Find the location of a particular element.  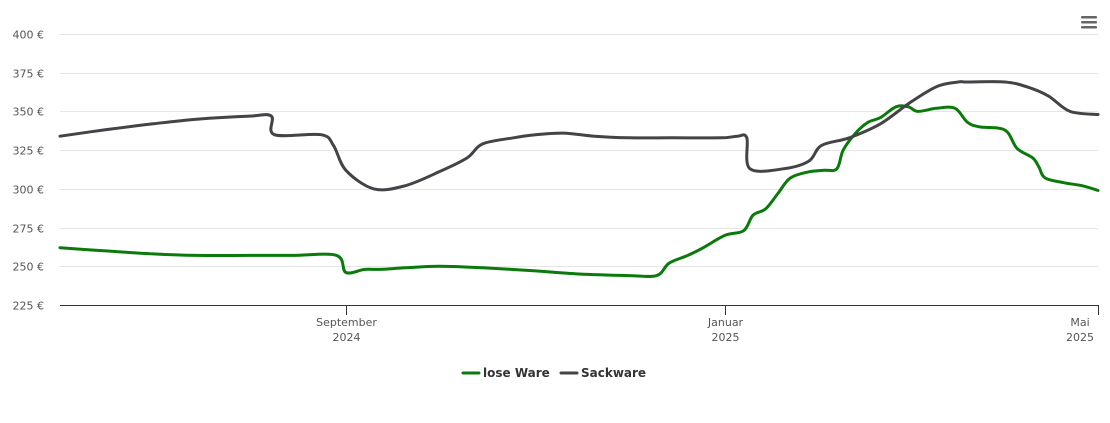

legend-item: Sackware is located at coordinates (602, 373).